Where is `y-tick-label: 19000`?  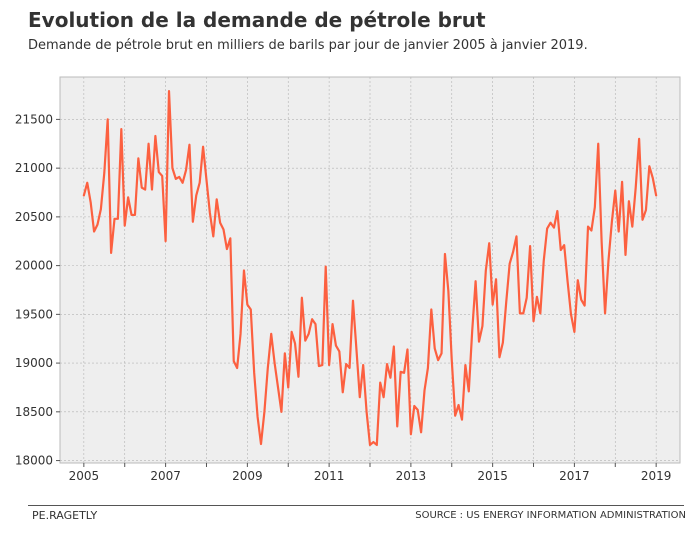
y-tick-label: 19000 is located at coordinates (34, 363).